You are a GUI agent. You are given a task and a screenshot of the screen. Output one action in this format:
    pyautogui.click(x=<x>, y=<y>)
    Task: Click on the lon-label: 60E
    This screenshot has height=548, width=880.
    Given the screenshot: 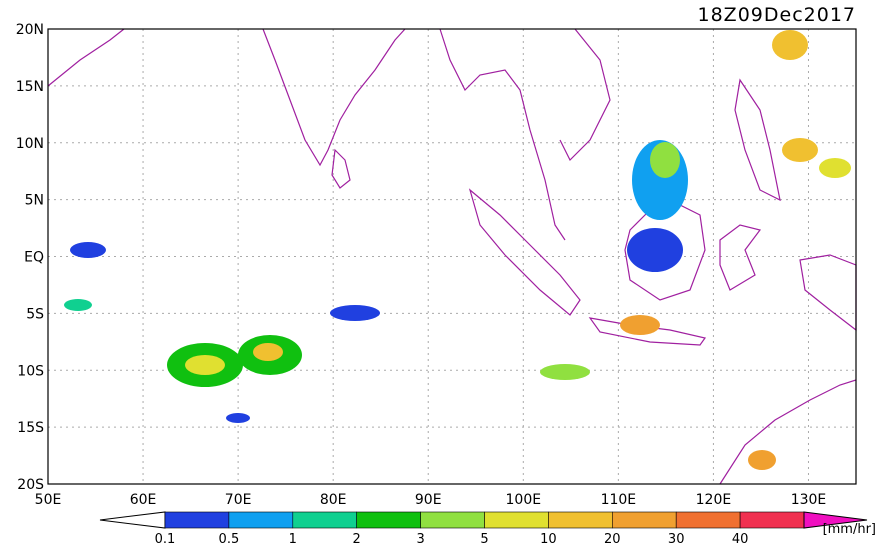 What is the action you would take?
    pyautogui.click(x=143, y=500)
    